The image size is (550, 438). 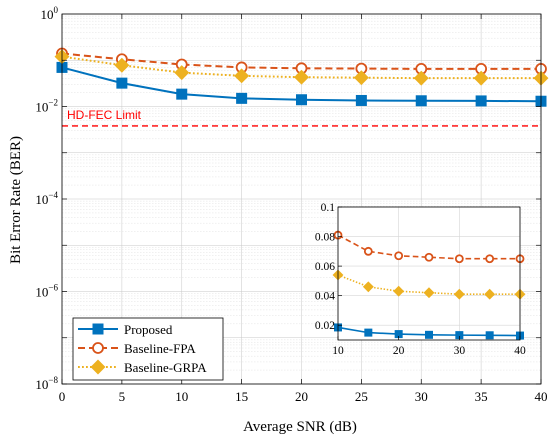 What do you see at coordinates (361, 396) in the screenshot?
I see `main-x-tick-label: 25` at bounding box center [361, 396].